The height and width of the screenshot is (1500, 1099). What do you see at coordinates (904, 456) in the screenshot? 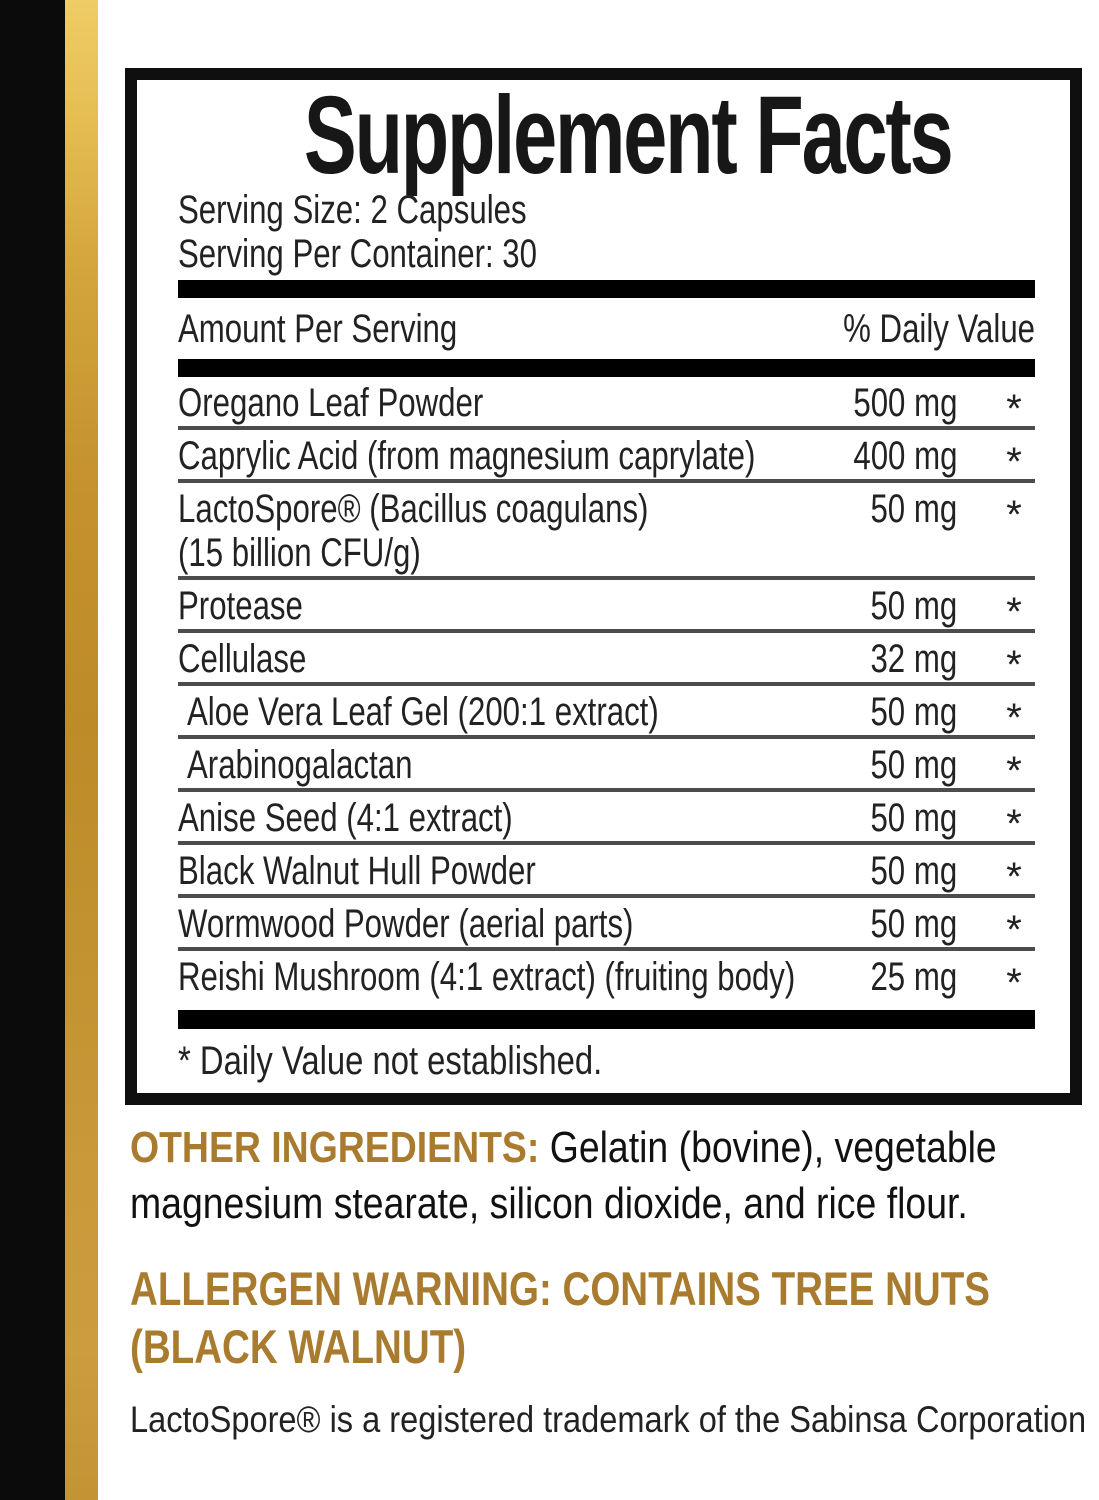
I see `ingredient-amount: 400 mg` at bounding box center [904, 456].